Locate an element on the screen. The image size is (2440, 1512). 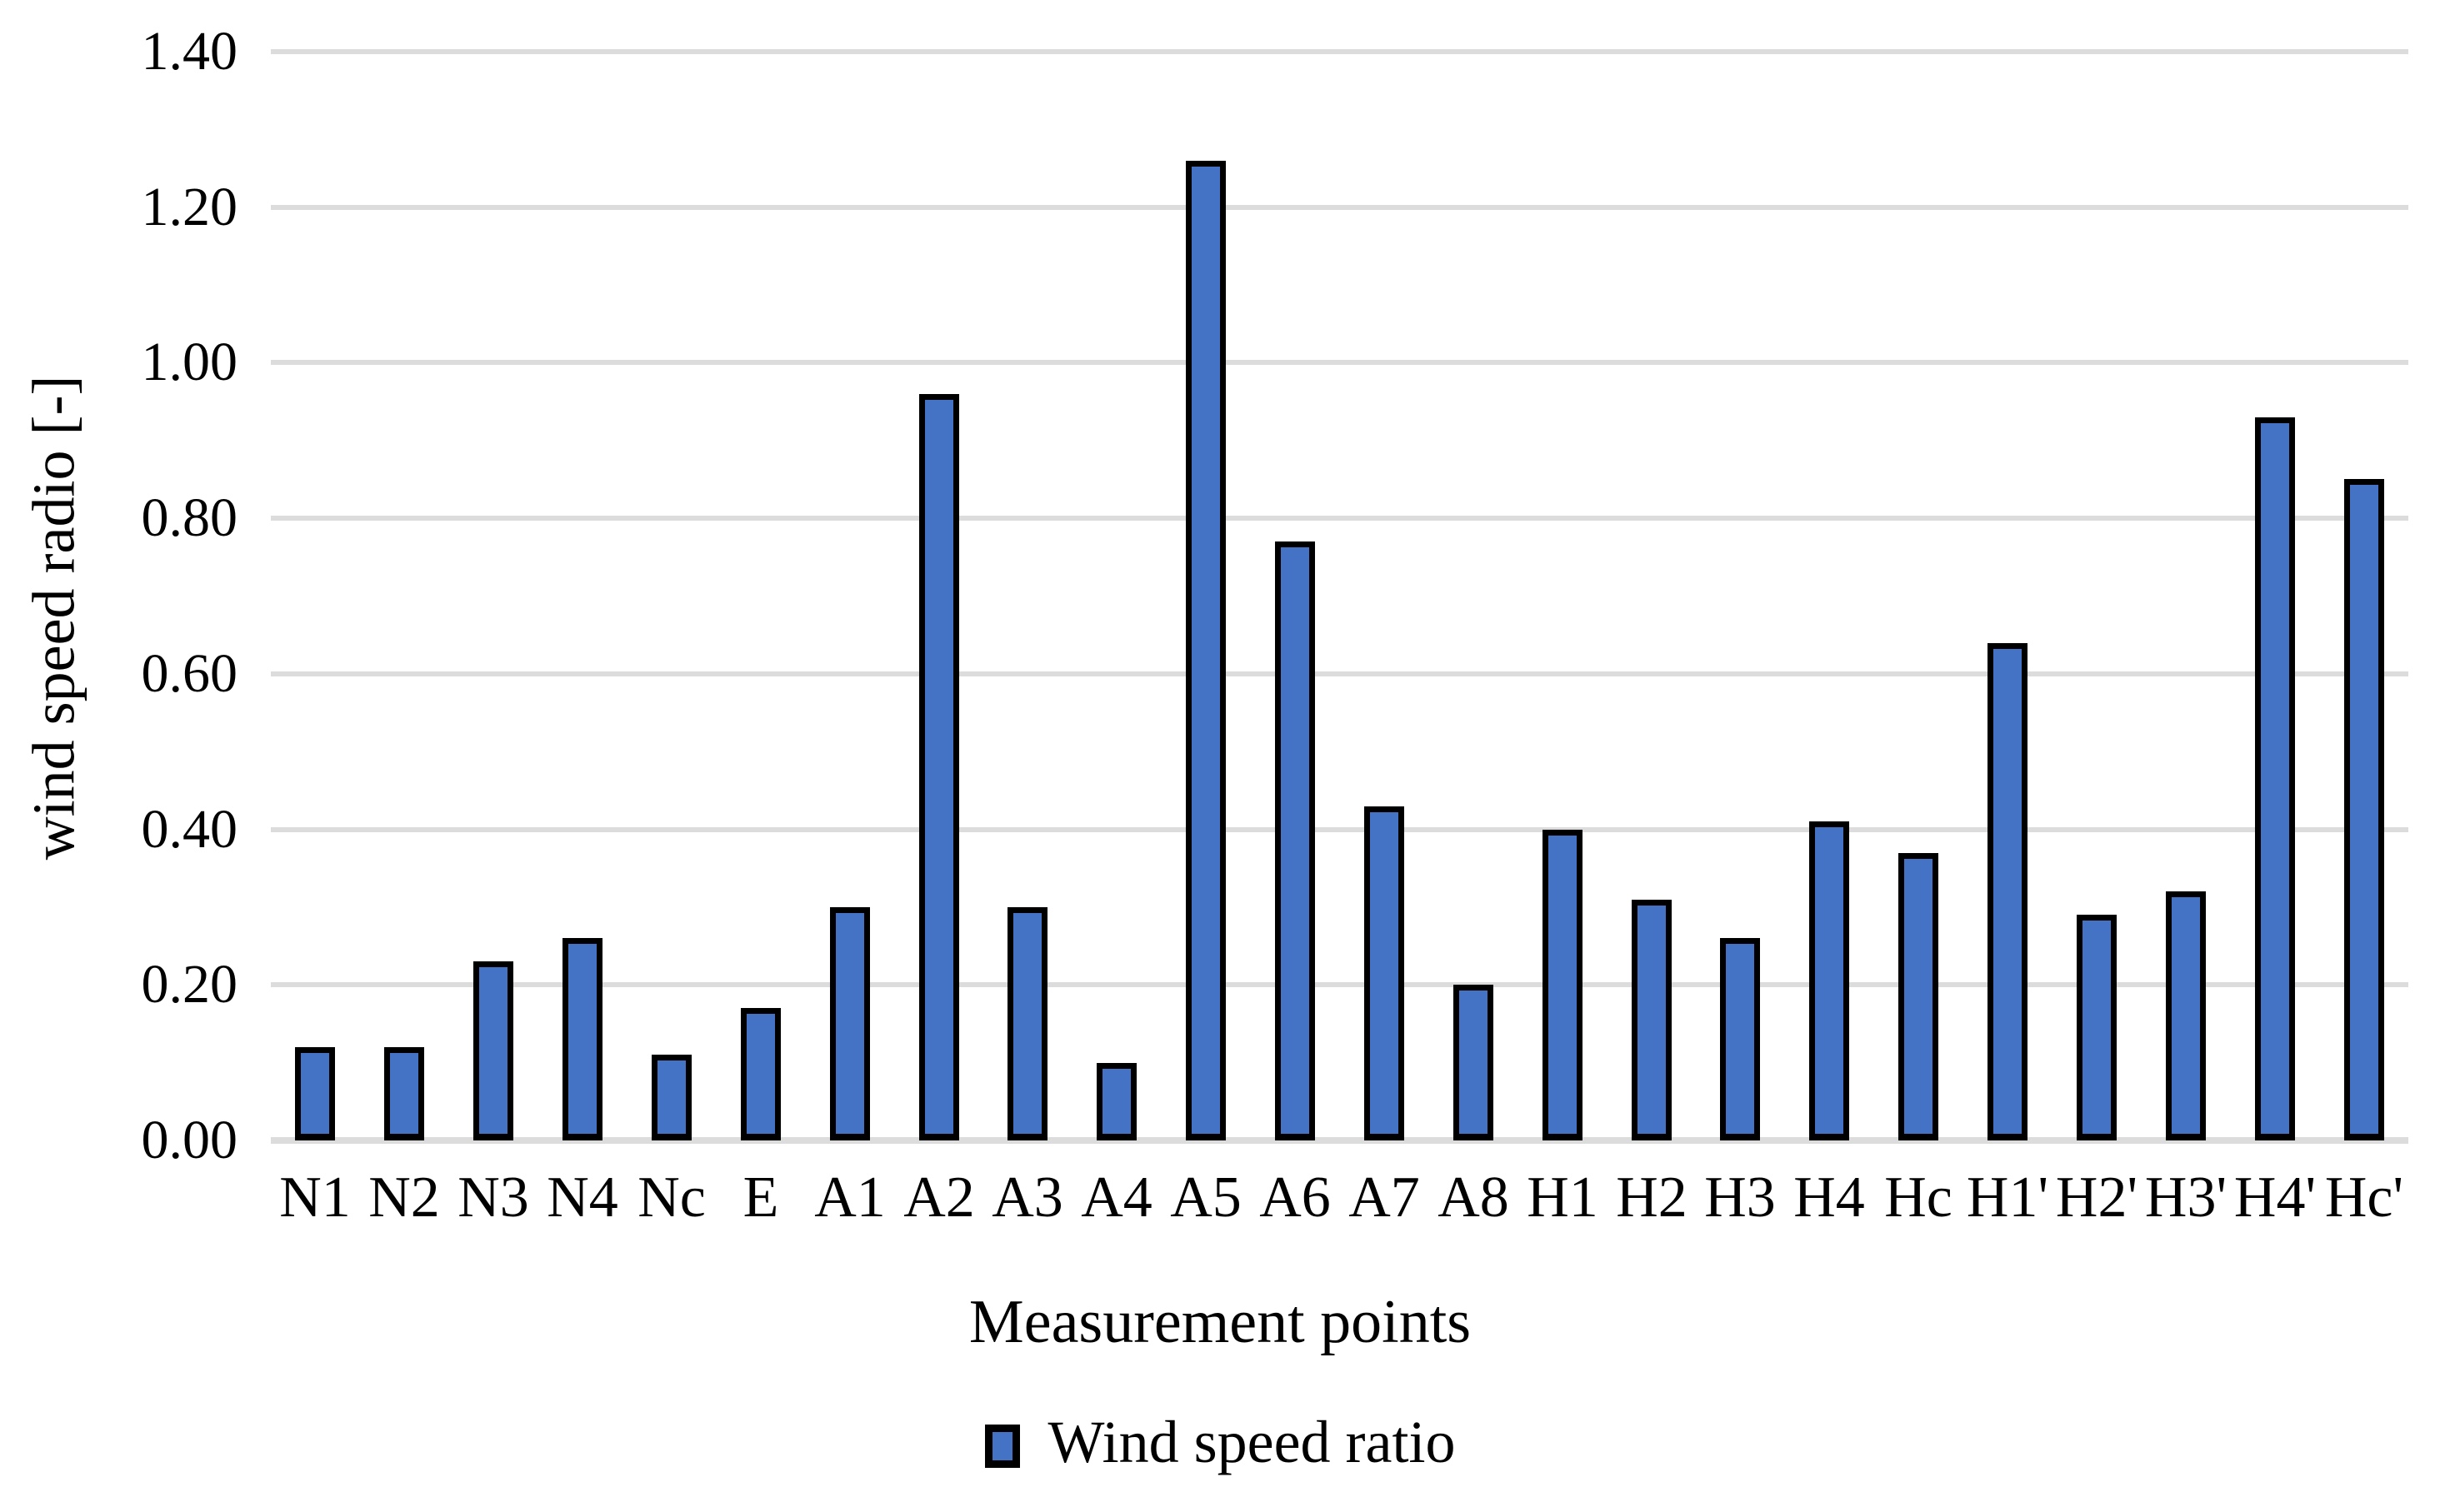
x-tick-label: H3' is located at coordinates (2186, 1197).